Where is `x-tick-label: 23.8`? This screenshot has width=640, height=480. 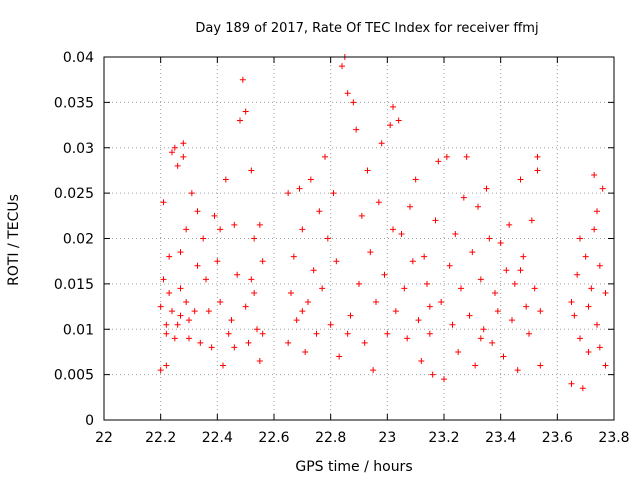
x-tick-label: 23.8 is located at coordinates (613, 438).